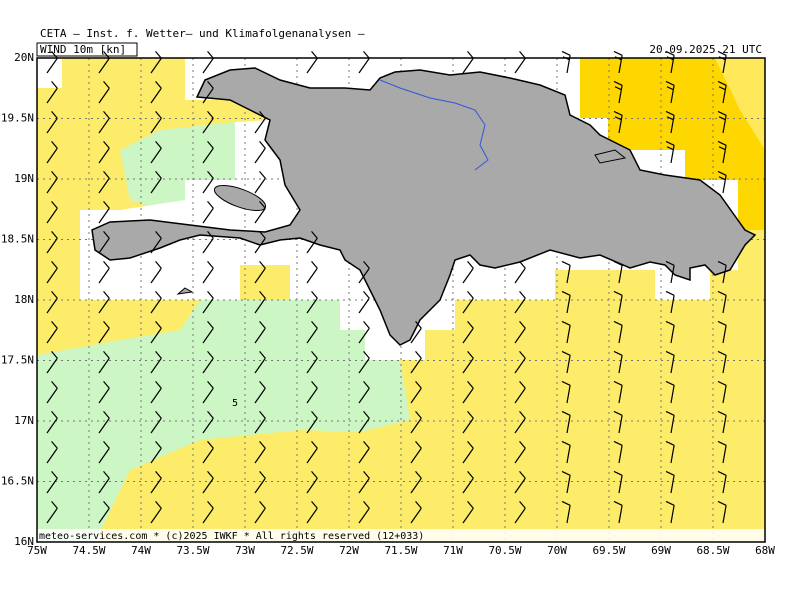 The width and height of the screenshot is (800, 600). Describe the element at coordinates (349, 550) in the screenshot. I see `lon-label: 72W` at that location.